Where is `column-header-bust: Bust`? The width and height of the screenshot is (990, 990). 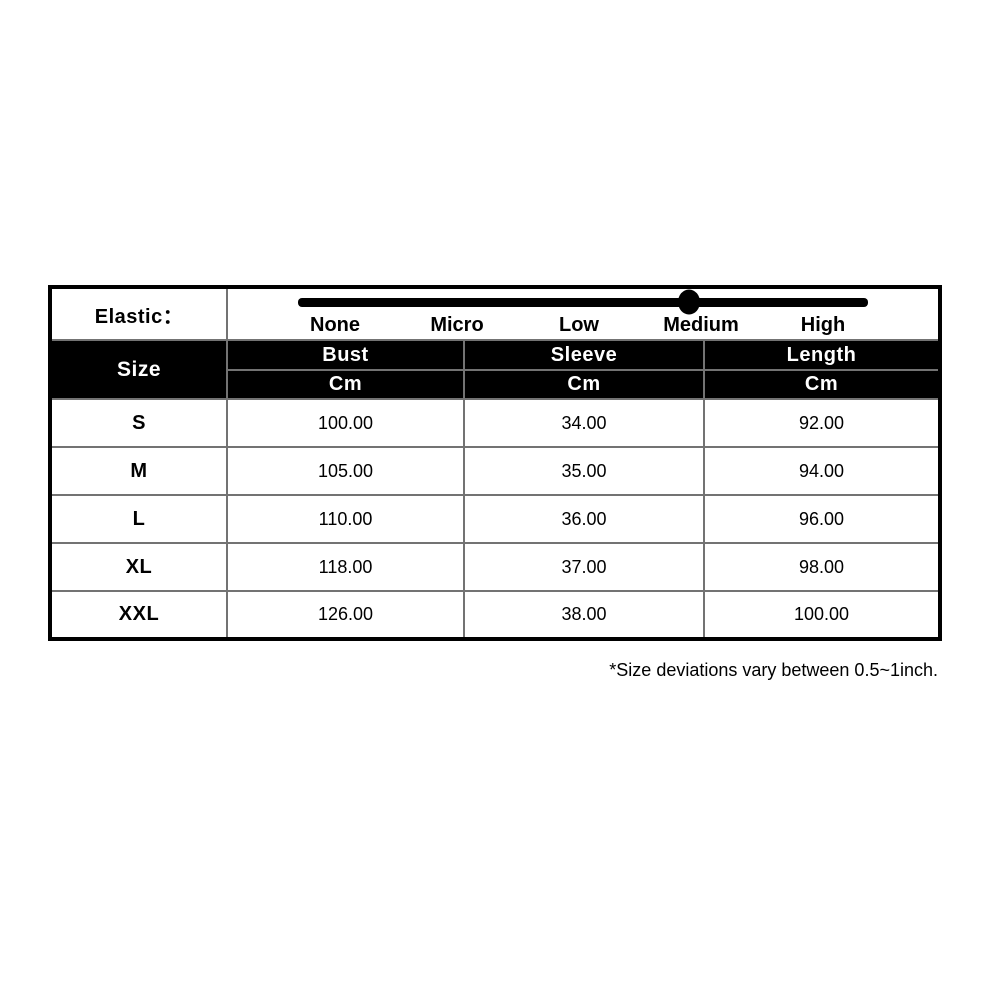 column-header-bust: Bust is located at coordinates (345, 355).